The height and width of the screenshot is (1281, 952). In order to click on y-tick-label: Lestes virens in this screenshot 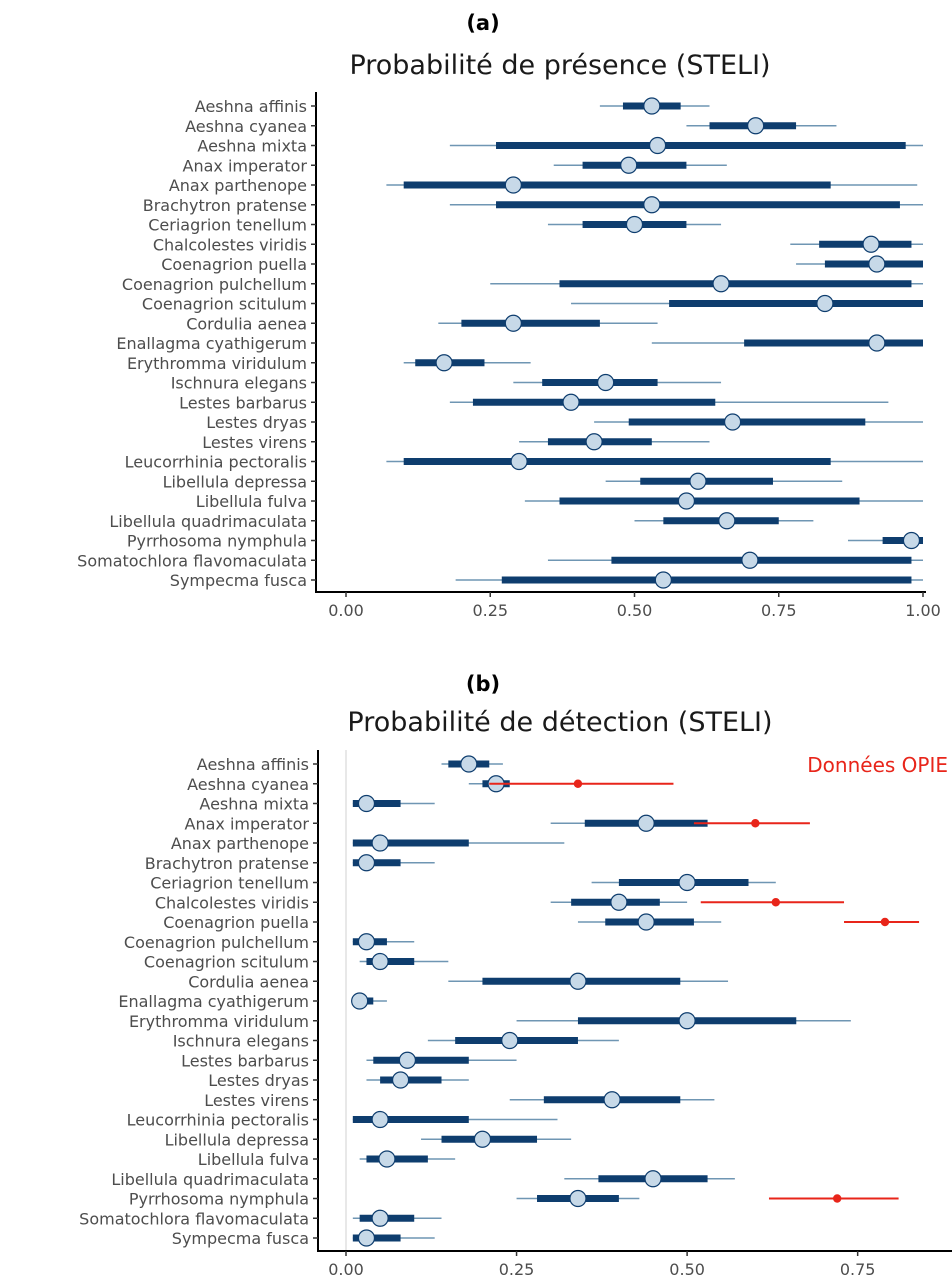, I will do `click(254, 442)`.